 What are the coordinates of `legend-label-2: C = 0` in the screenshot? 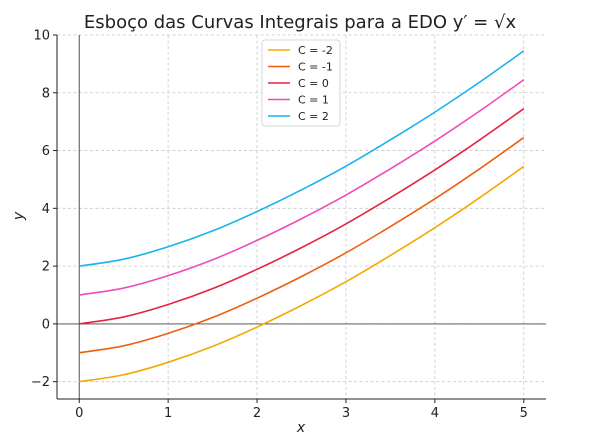 It's located at (313, 83).